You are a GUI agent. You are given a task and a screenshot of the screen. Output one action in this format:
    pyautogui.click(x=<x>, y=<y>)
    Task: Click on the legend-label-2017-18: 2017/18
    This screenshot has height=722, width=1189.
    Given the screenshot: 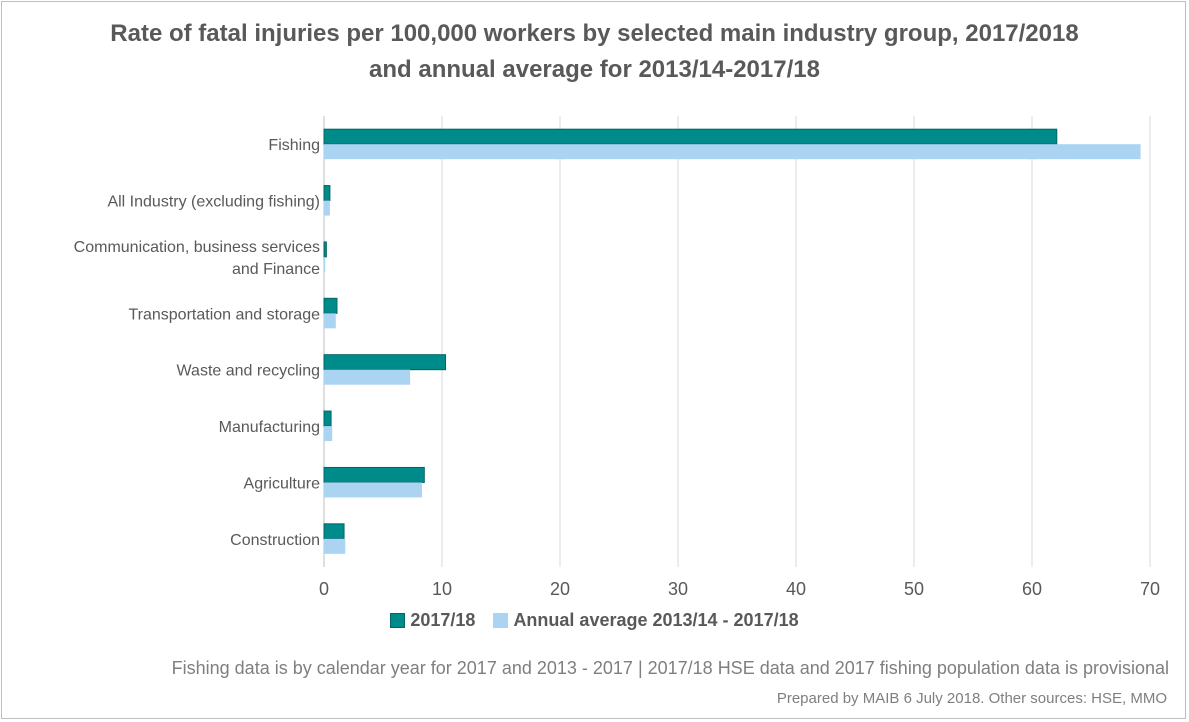 What is the action you would take?
    pyautogui.click(x=443, y=620)
    